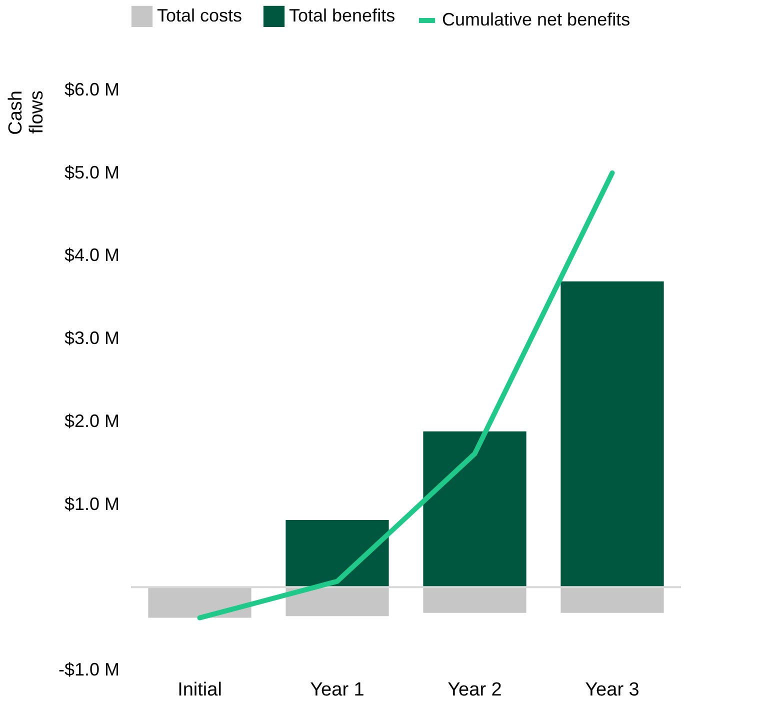  What do you see at coordinates (475, 690) in the screenshot?
I see `x-tick-label: Year 2` at bounding box center [475, 690].